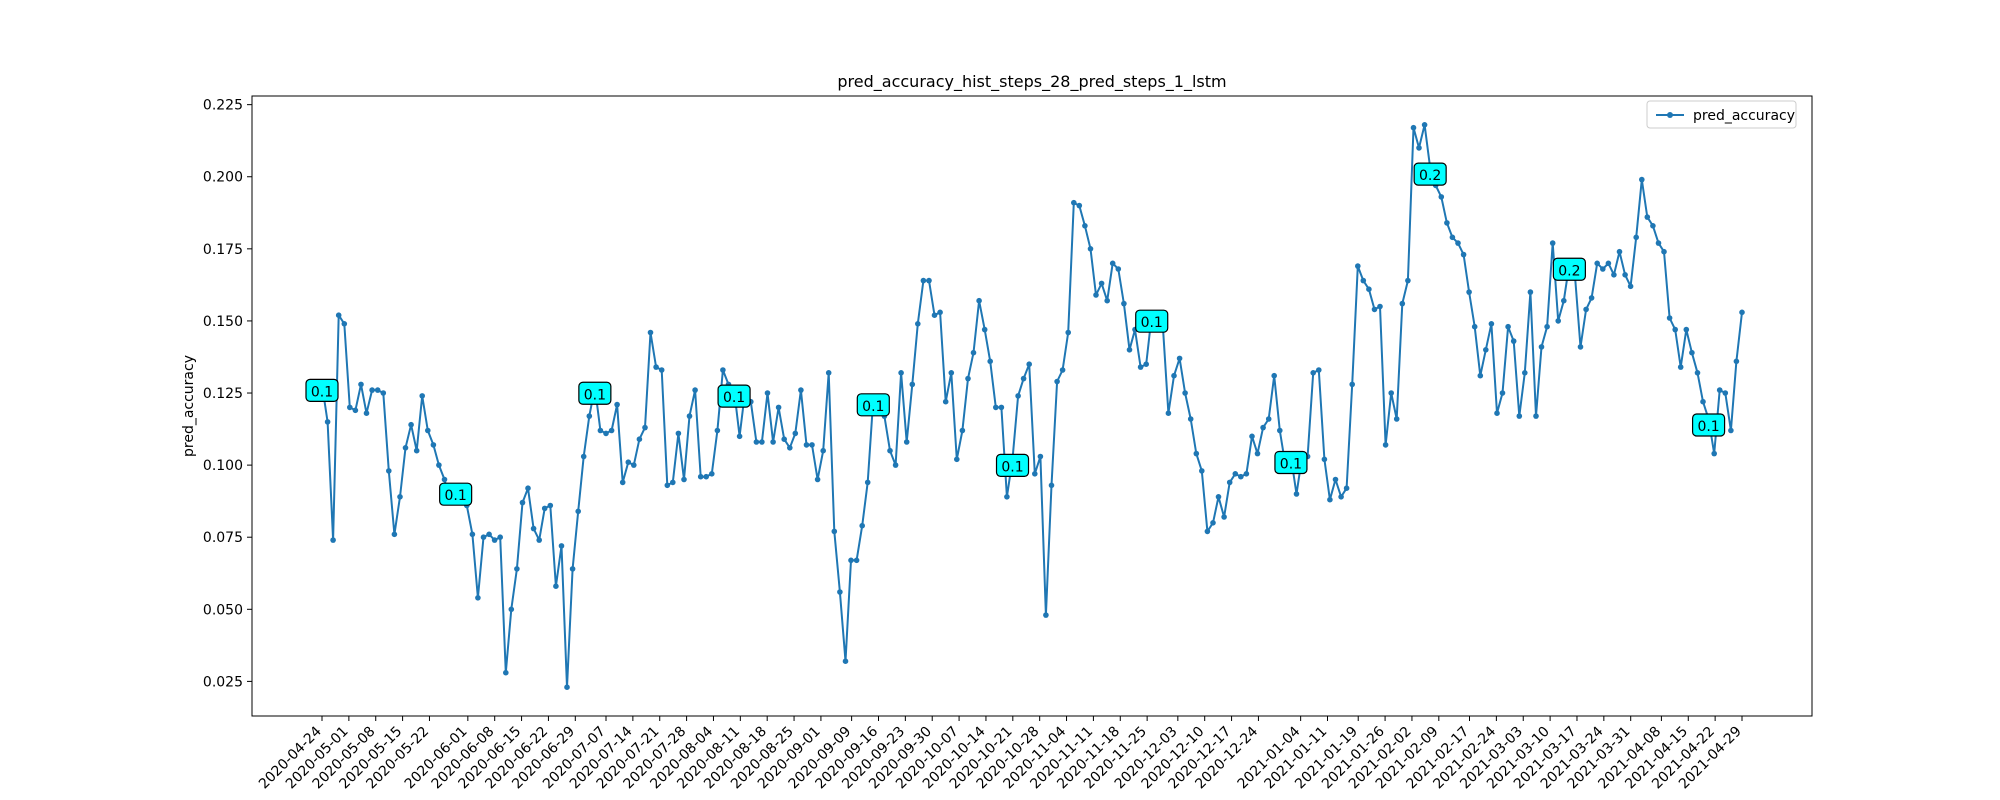 The width and height of the screenshot is (2000, 800). What do you see at coordinates (223, 538) in the screenshot?
I see `y-tick-label: 0.075` at bounding box center [223, 538].